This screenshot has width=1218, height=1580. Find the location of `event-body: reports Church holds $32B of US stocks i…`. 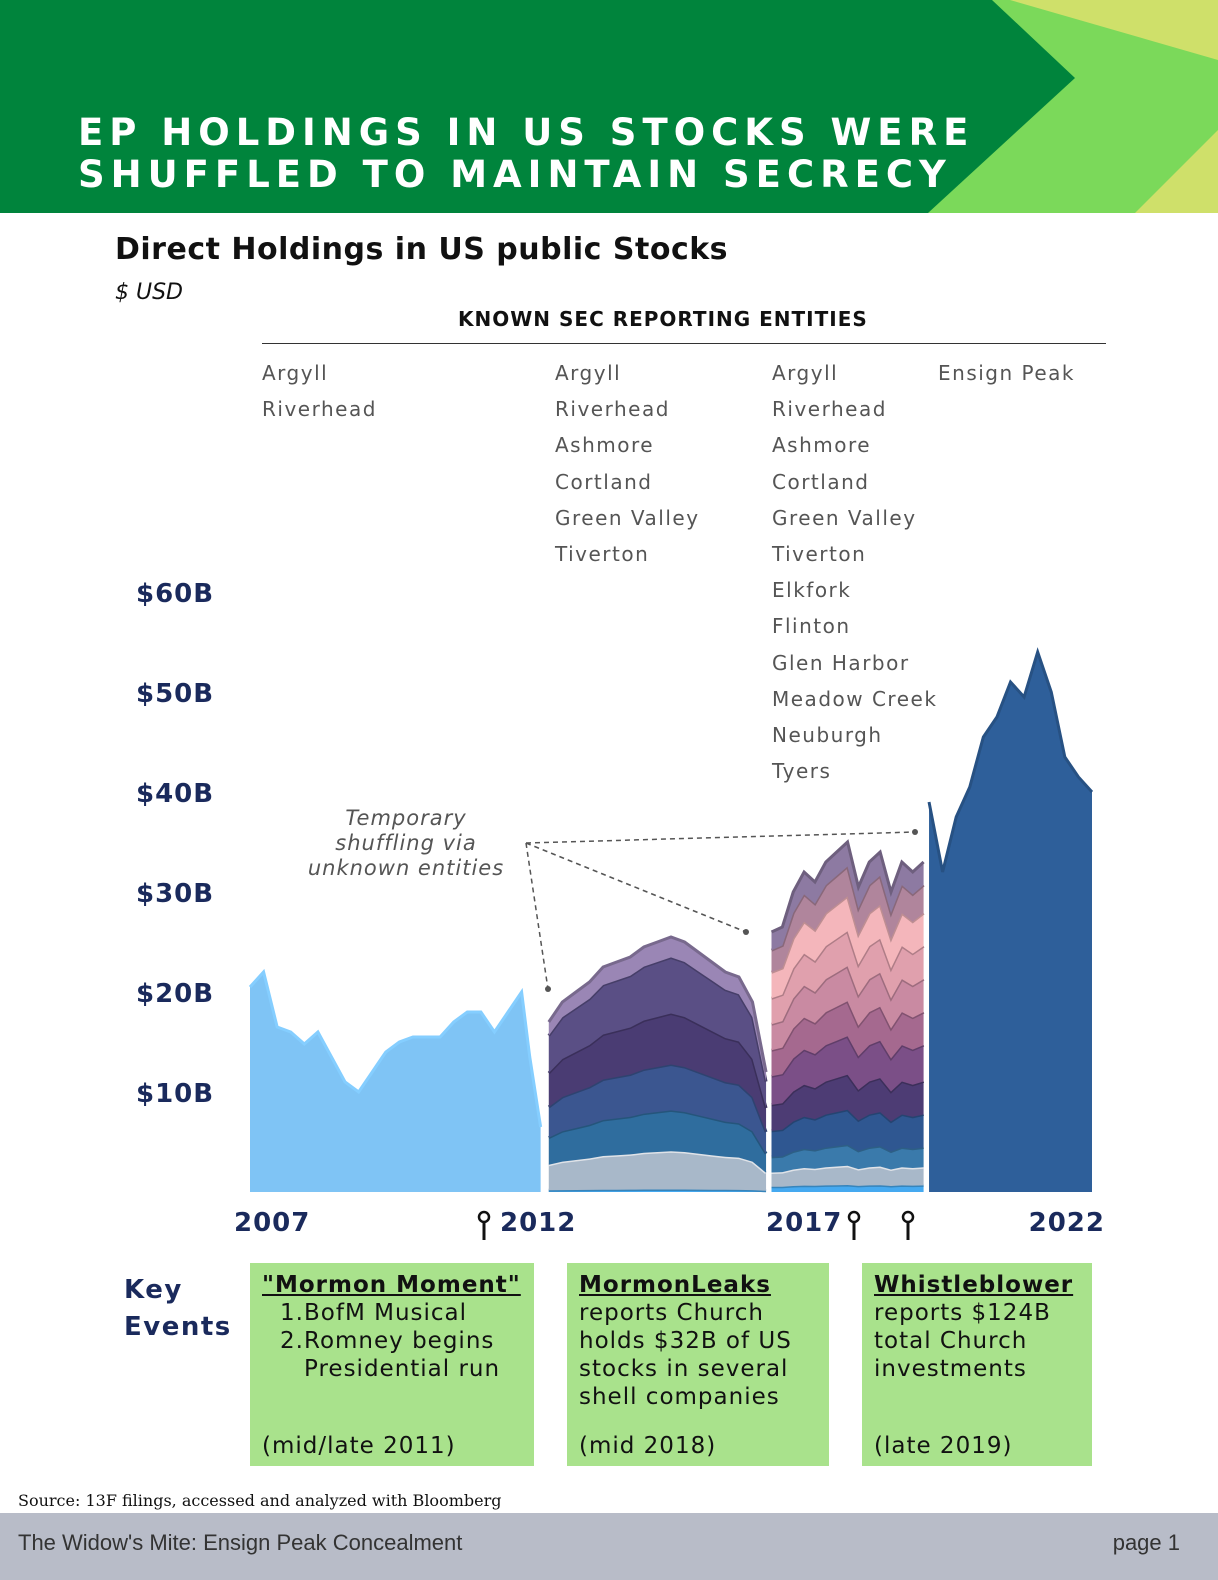

event-body: reports Church holds $32B of US stocks i… is located at coordinates (685, 1355).